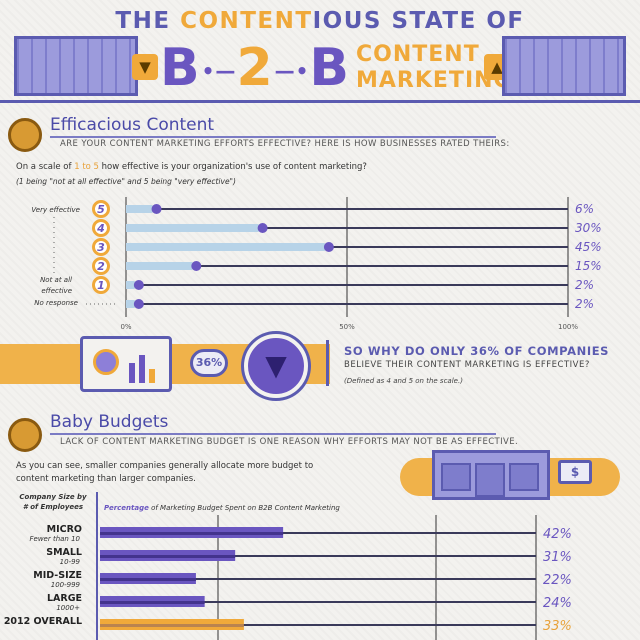  I want to click on axis-label-line: Company Size by, so click(53, 497).